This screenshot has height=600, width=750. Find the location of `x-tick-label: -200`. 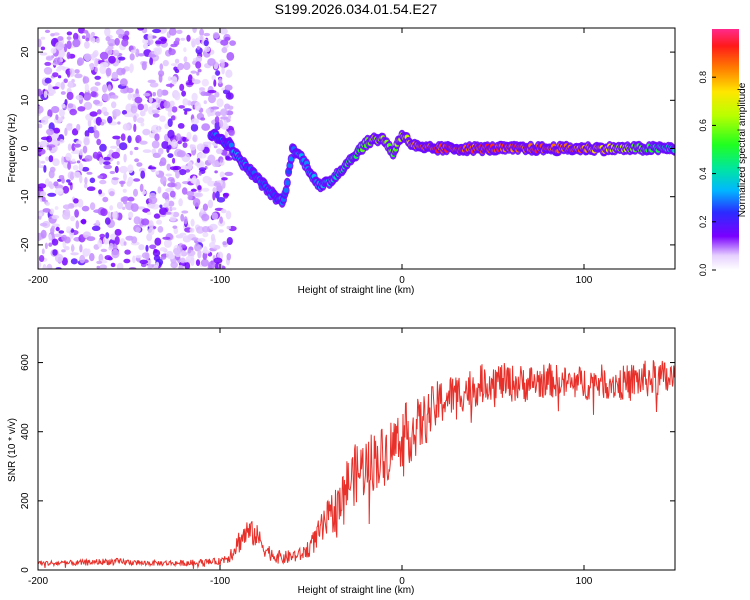

x-tick-label: -200 is located at coordinates (38, 581).